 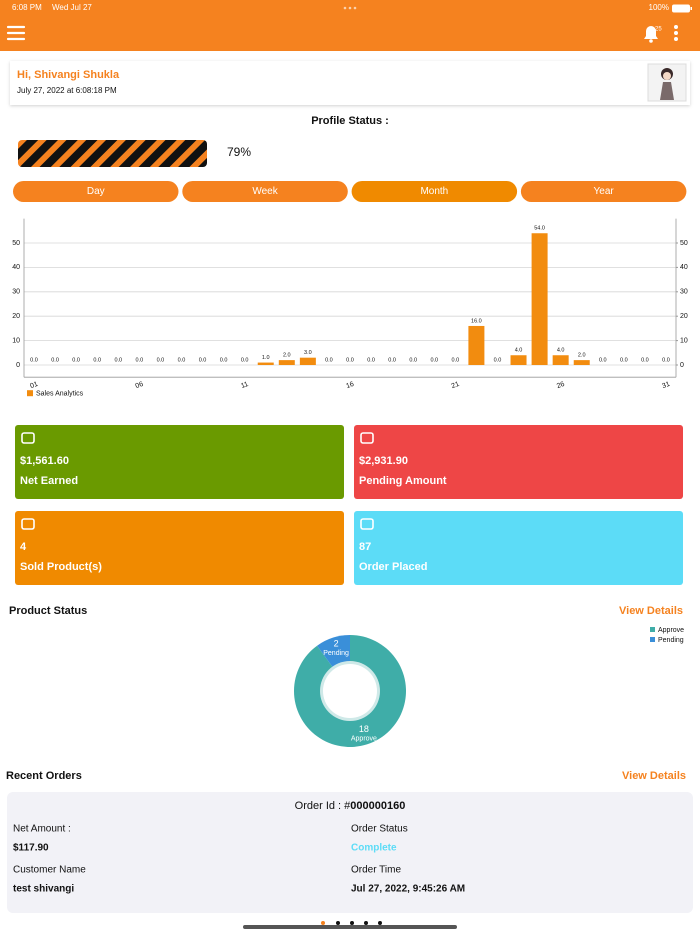 I want to click on legend-label: Approve, so click(x=671, y=630).